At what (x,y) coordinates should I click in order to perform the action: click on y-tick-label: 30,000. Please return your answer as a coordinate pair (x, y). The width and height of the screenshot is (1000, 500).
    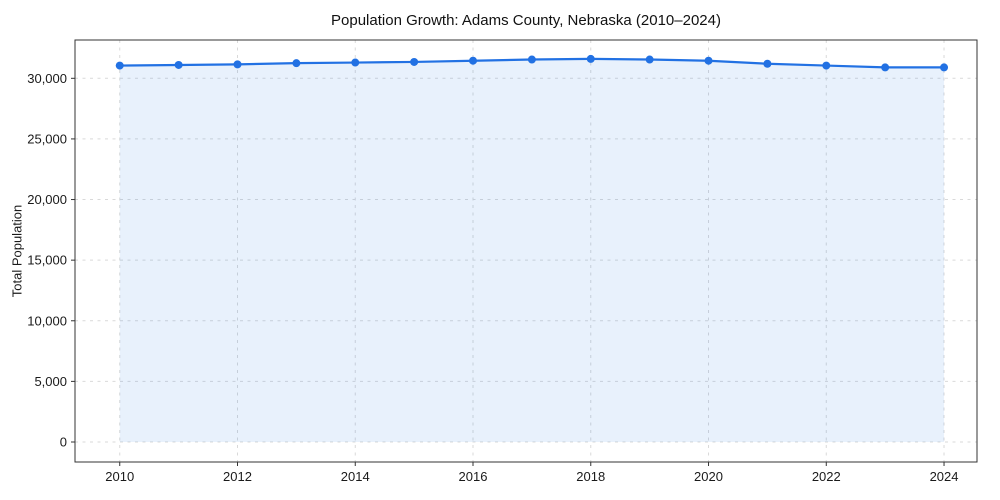
    Looking at the image, I should click on (47, 78).